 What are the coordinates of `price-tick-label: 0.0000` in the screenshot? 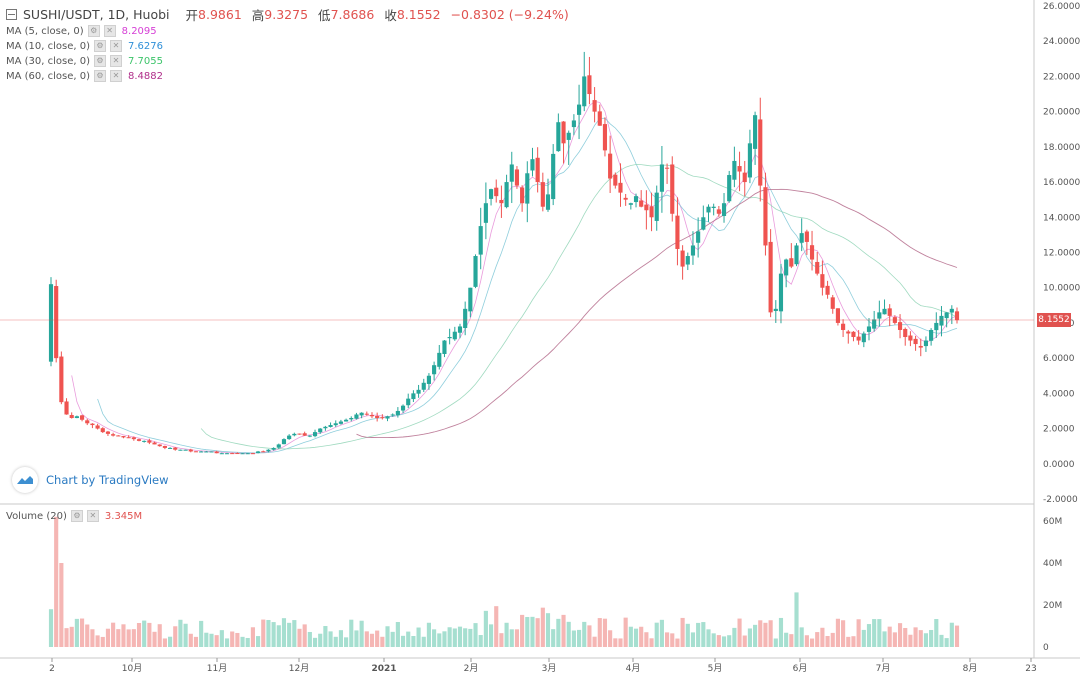 It's located at (1059, 465).